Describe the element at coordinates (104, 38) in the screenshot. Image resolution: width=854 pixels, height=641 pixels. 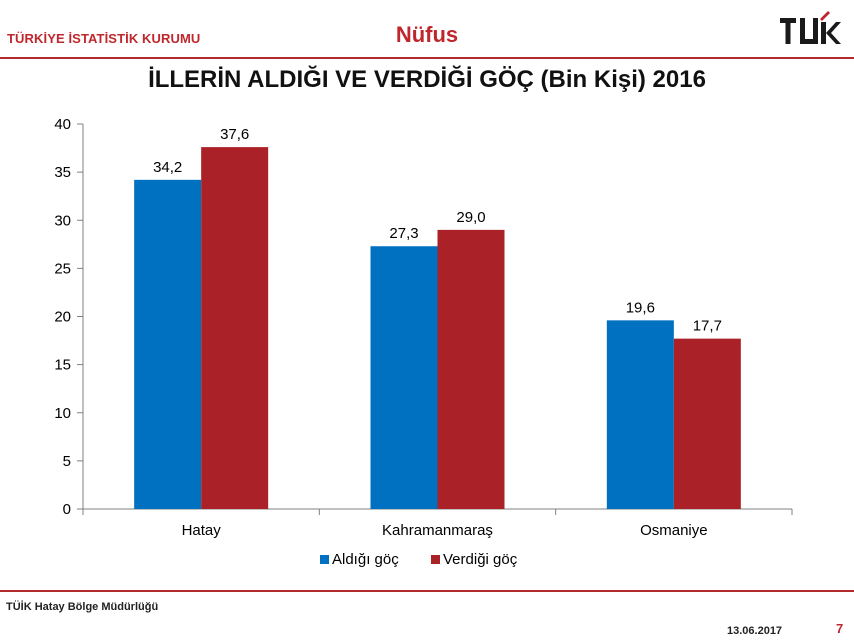
I see `organization-name: TÜRKİYE İSTATİSTİK KURUMU` at that location.